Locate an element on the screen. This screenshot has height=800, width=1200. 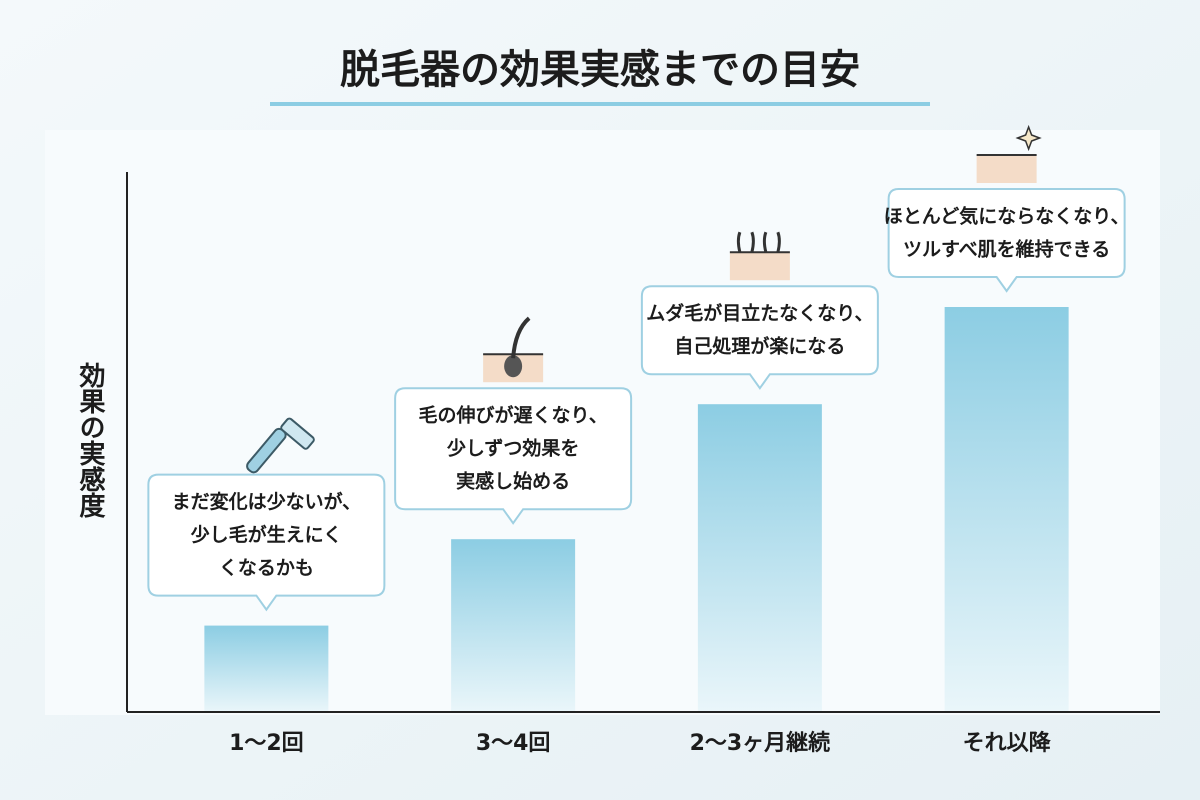
hair-root is located at coordinates (513, 366).